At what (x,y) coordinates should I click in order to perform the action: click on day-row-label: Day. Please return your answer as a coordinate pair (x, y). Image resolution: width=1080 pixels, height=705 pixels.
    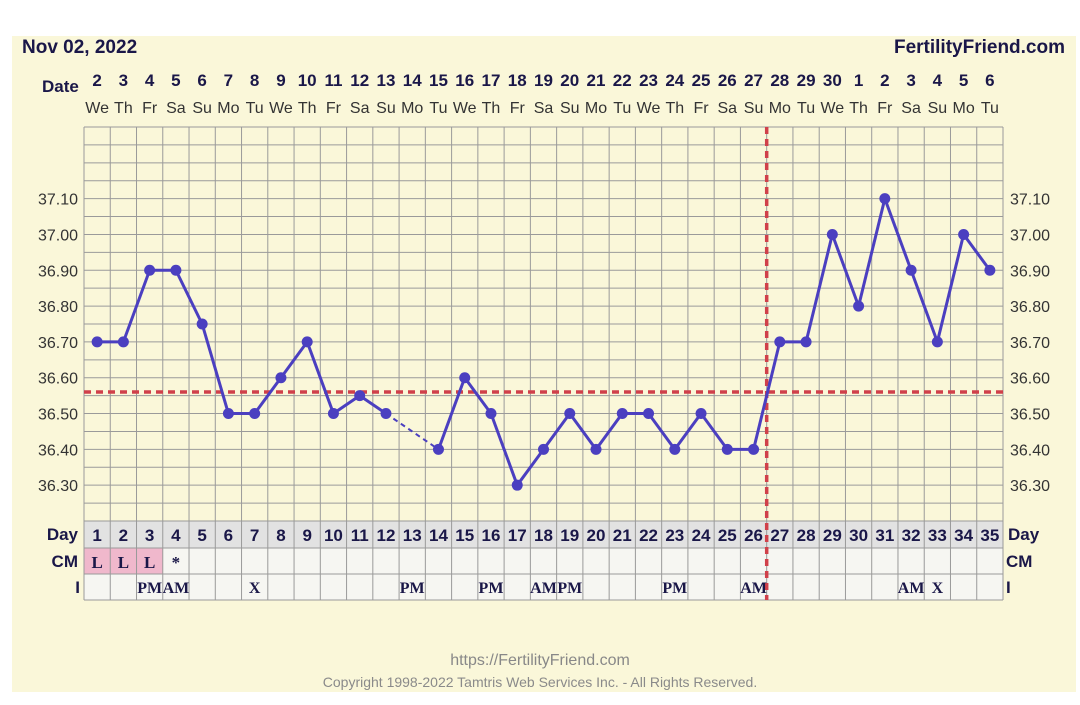
    Looking at the image, I should click on (63, 534).